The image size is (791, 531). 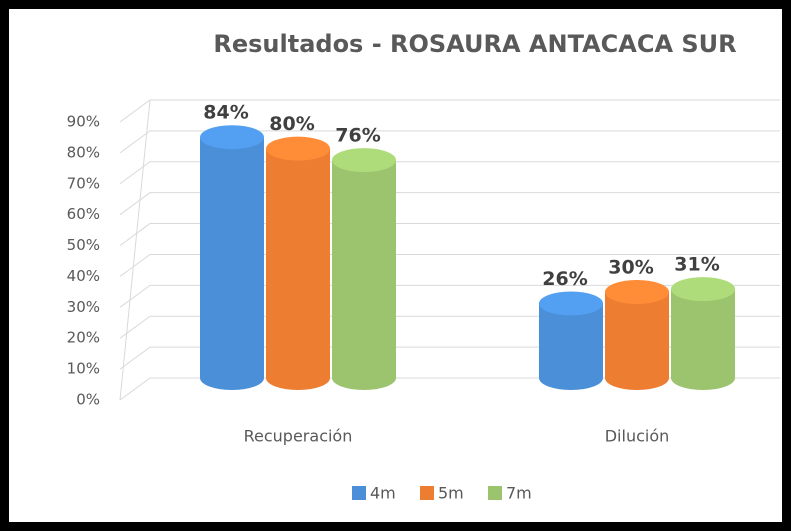 I want to click on y-tick-label: 90%, so click(x=83, y=122).